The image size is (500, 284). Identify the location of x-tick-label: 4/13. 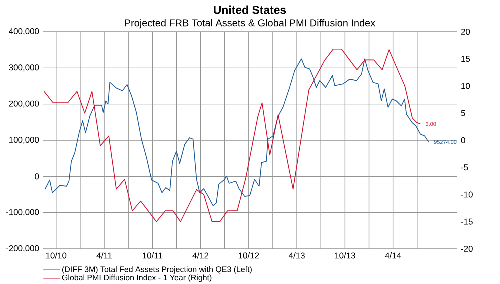
(297, 255).